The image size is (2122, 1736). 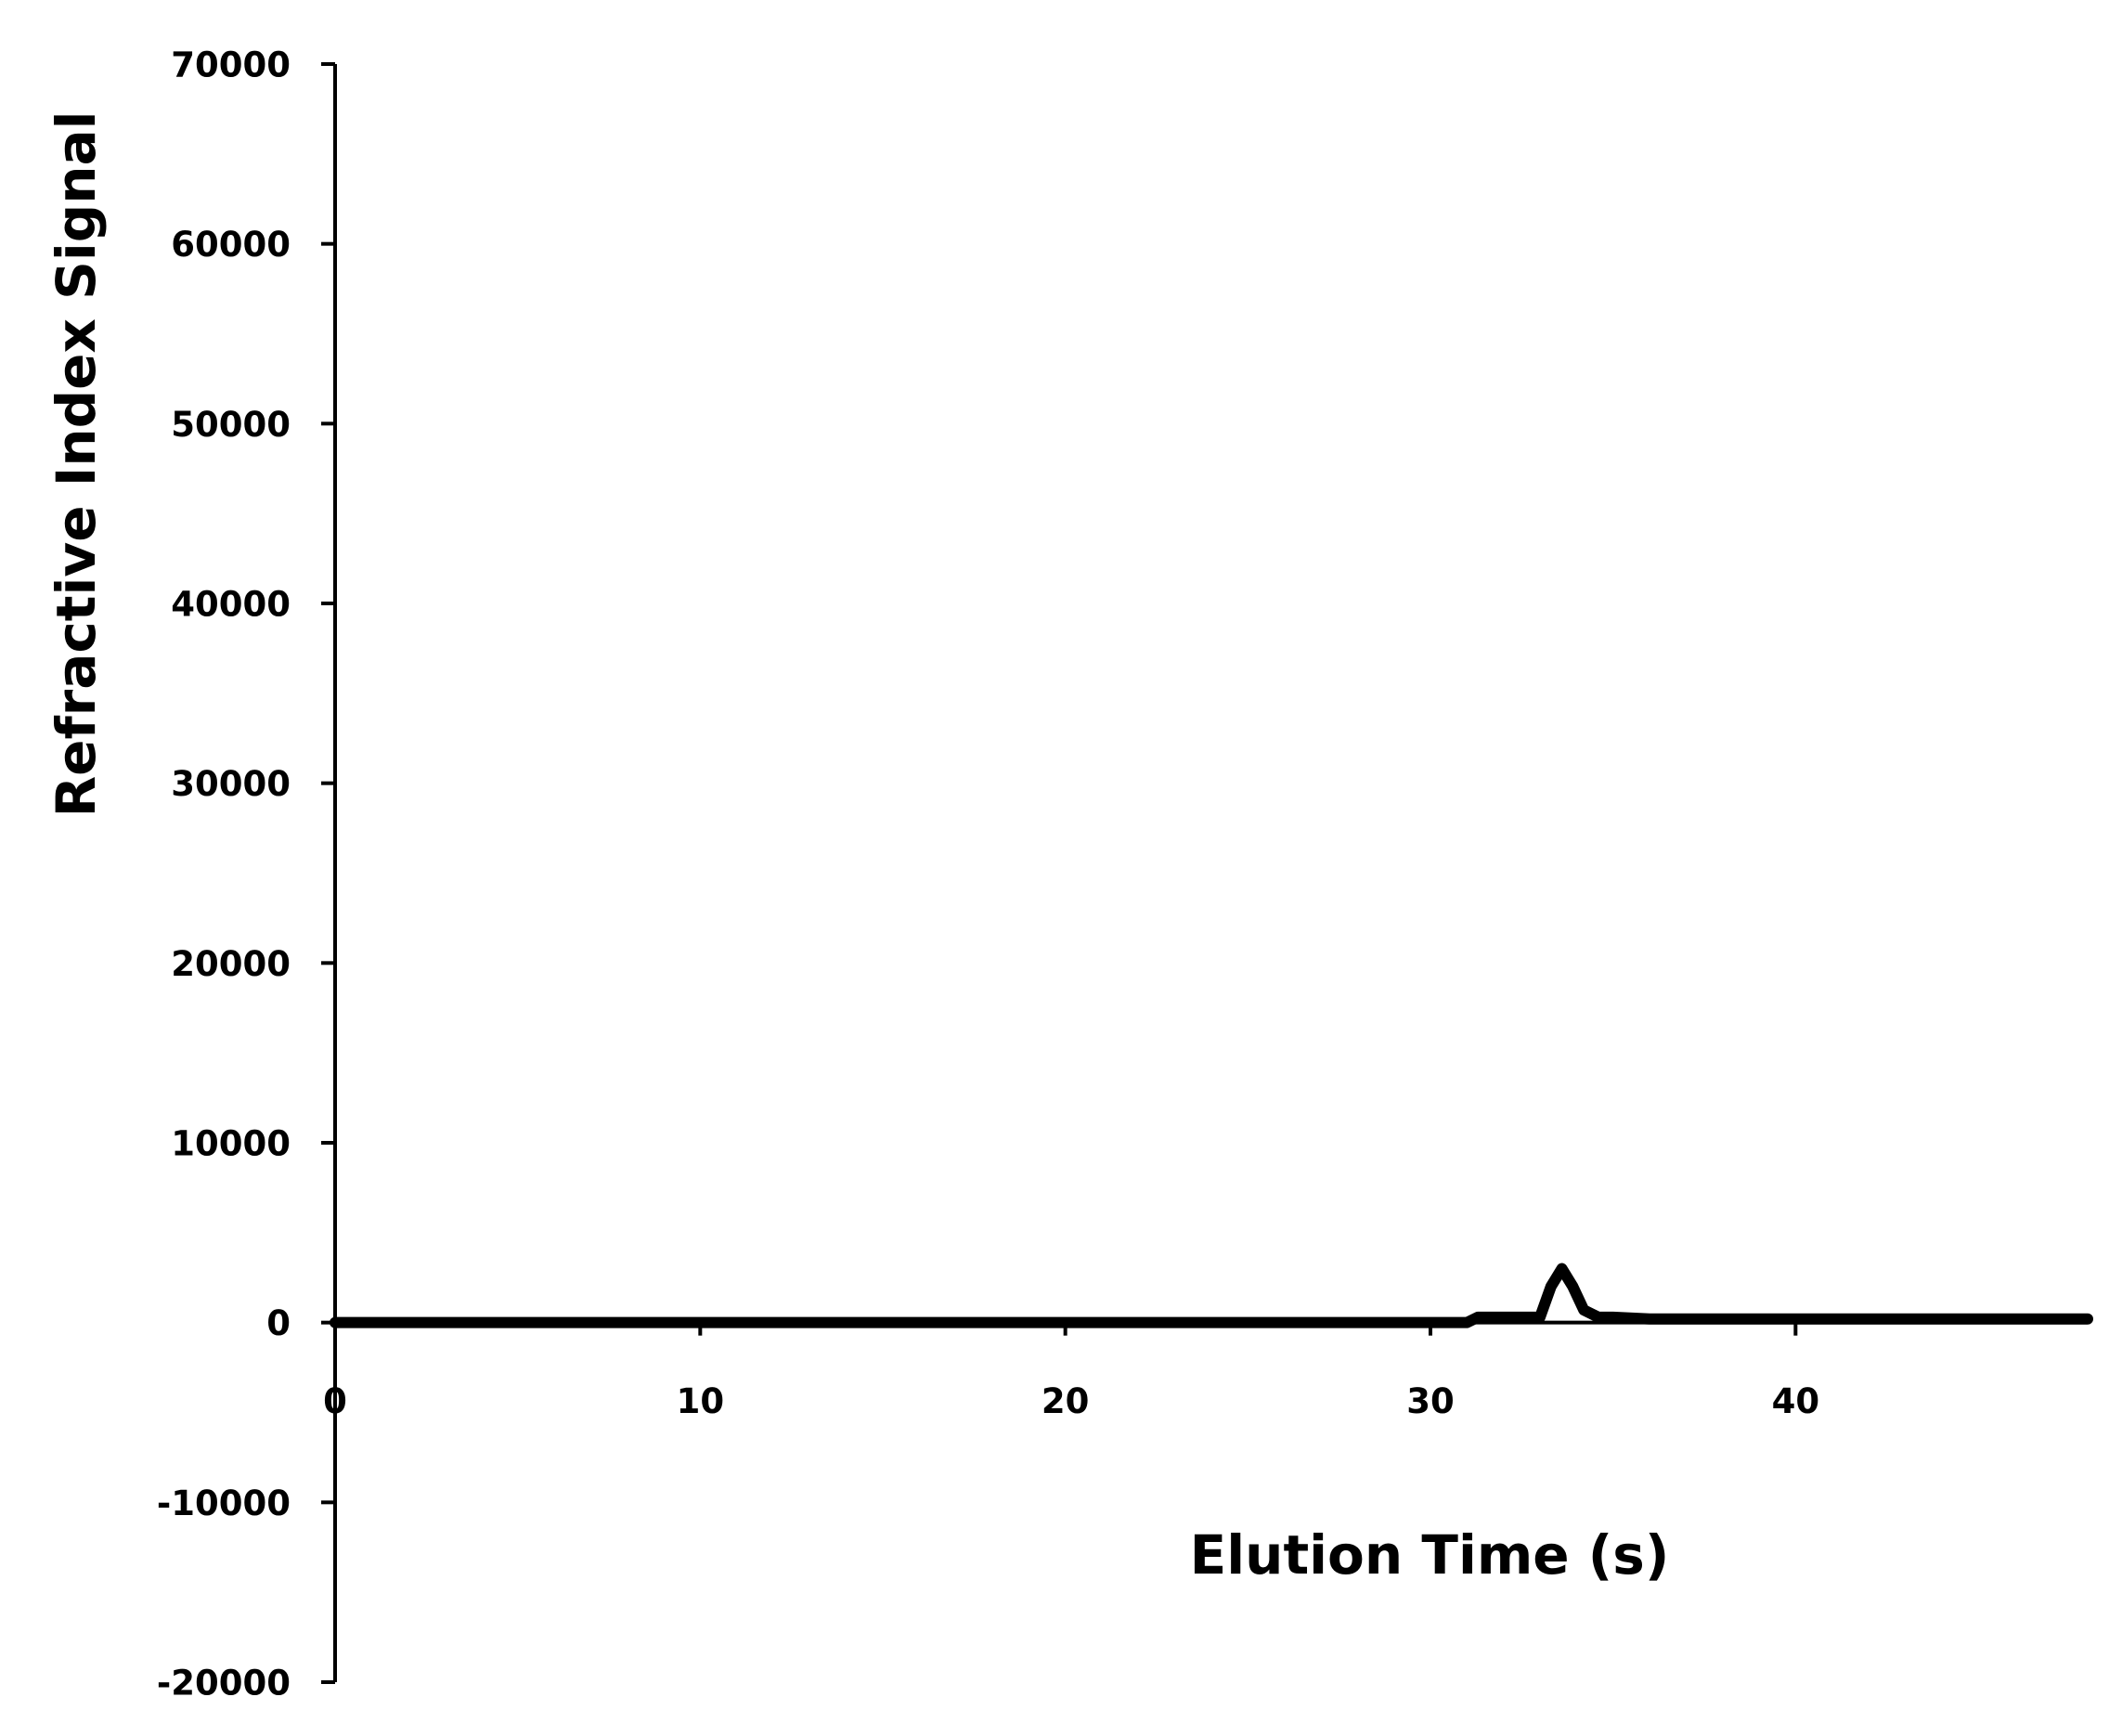 I want to click on y-tick-label: 0, so click(x=278, y=1323).